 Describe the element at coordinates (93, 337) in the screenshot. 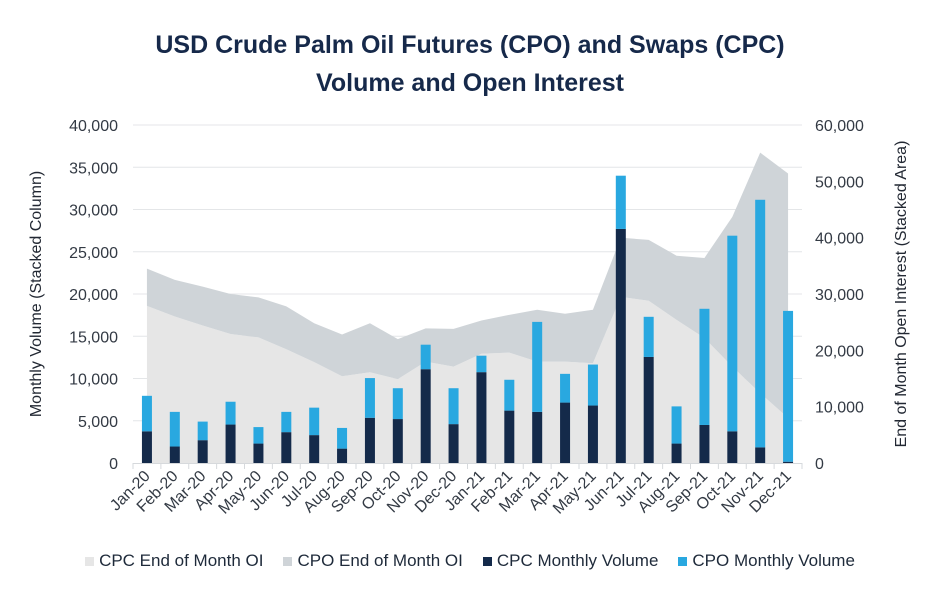

I see `y-tick-label: 15,000` at that location.